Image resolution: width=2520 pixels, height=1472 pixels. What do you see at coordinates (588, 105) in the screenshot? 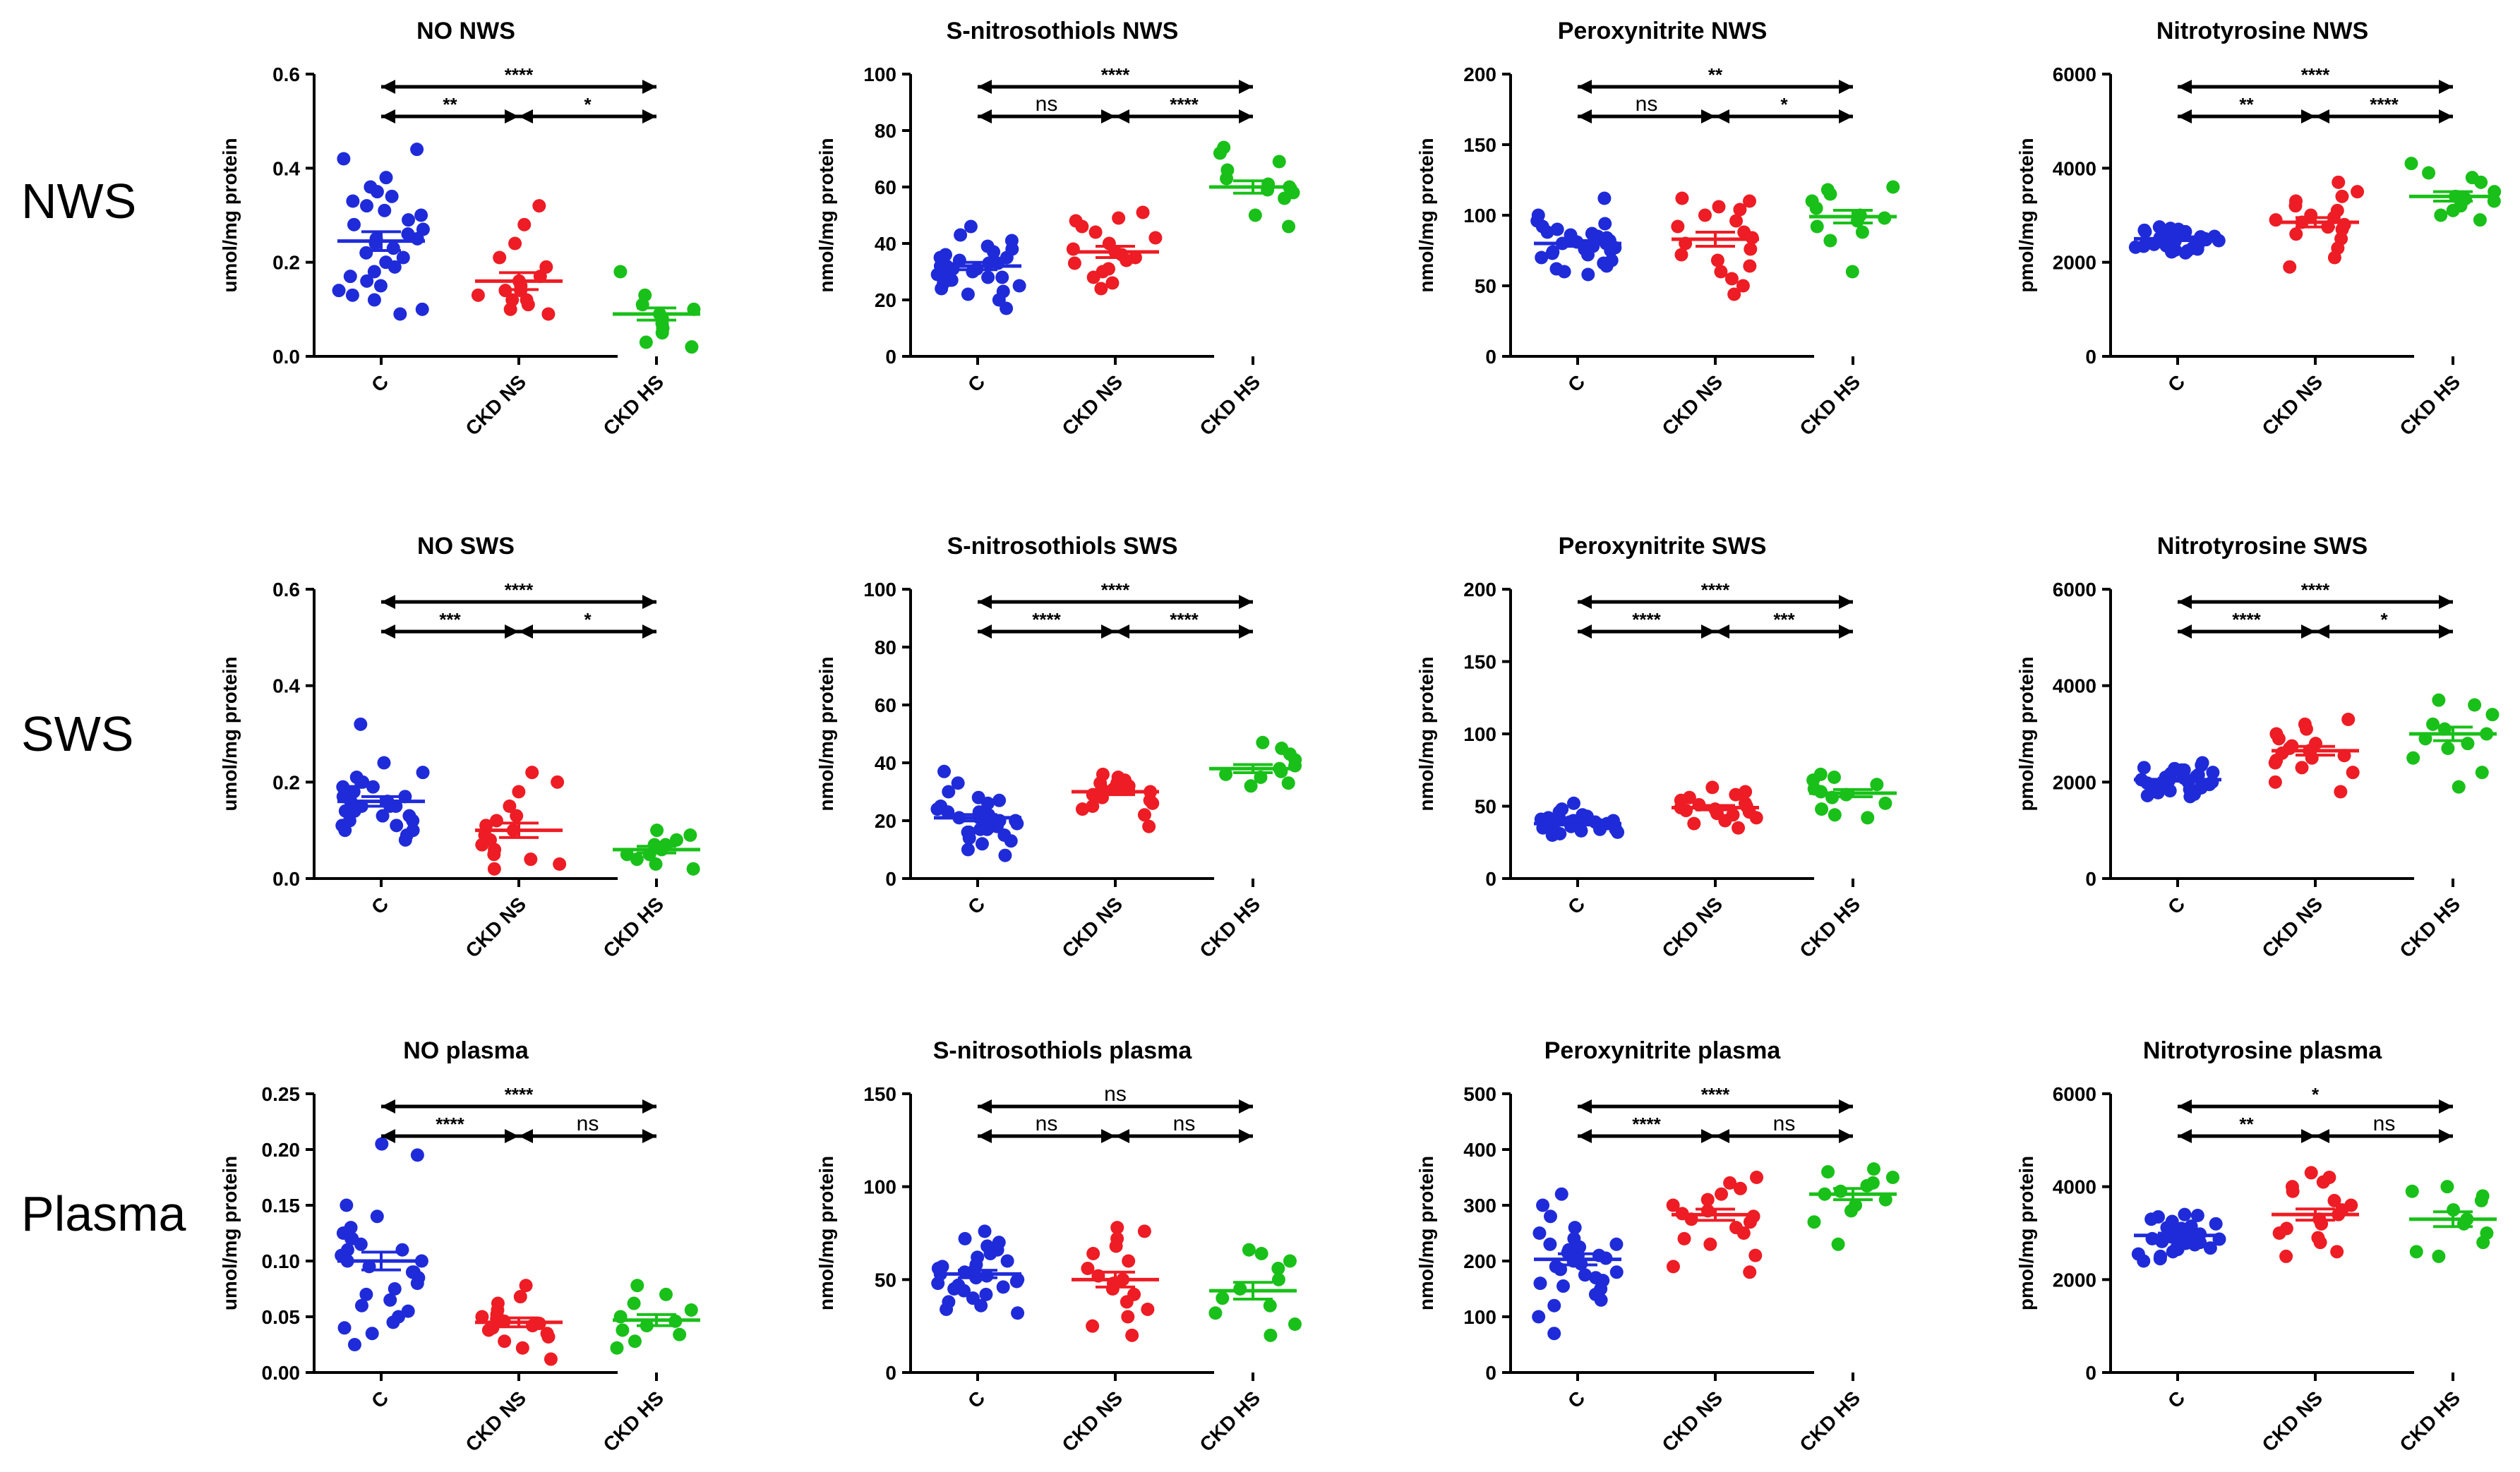
I see `significance-label: *` at bounding box center [588, 105].